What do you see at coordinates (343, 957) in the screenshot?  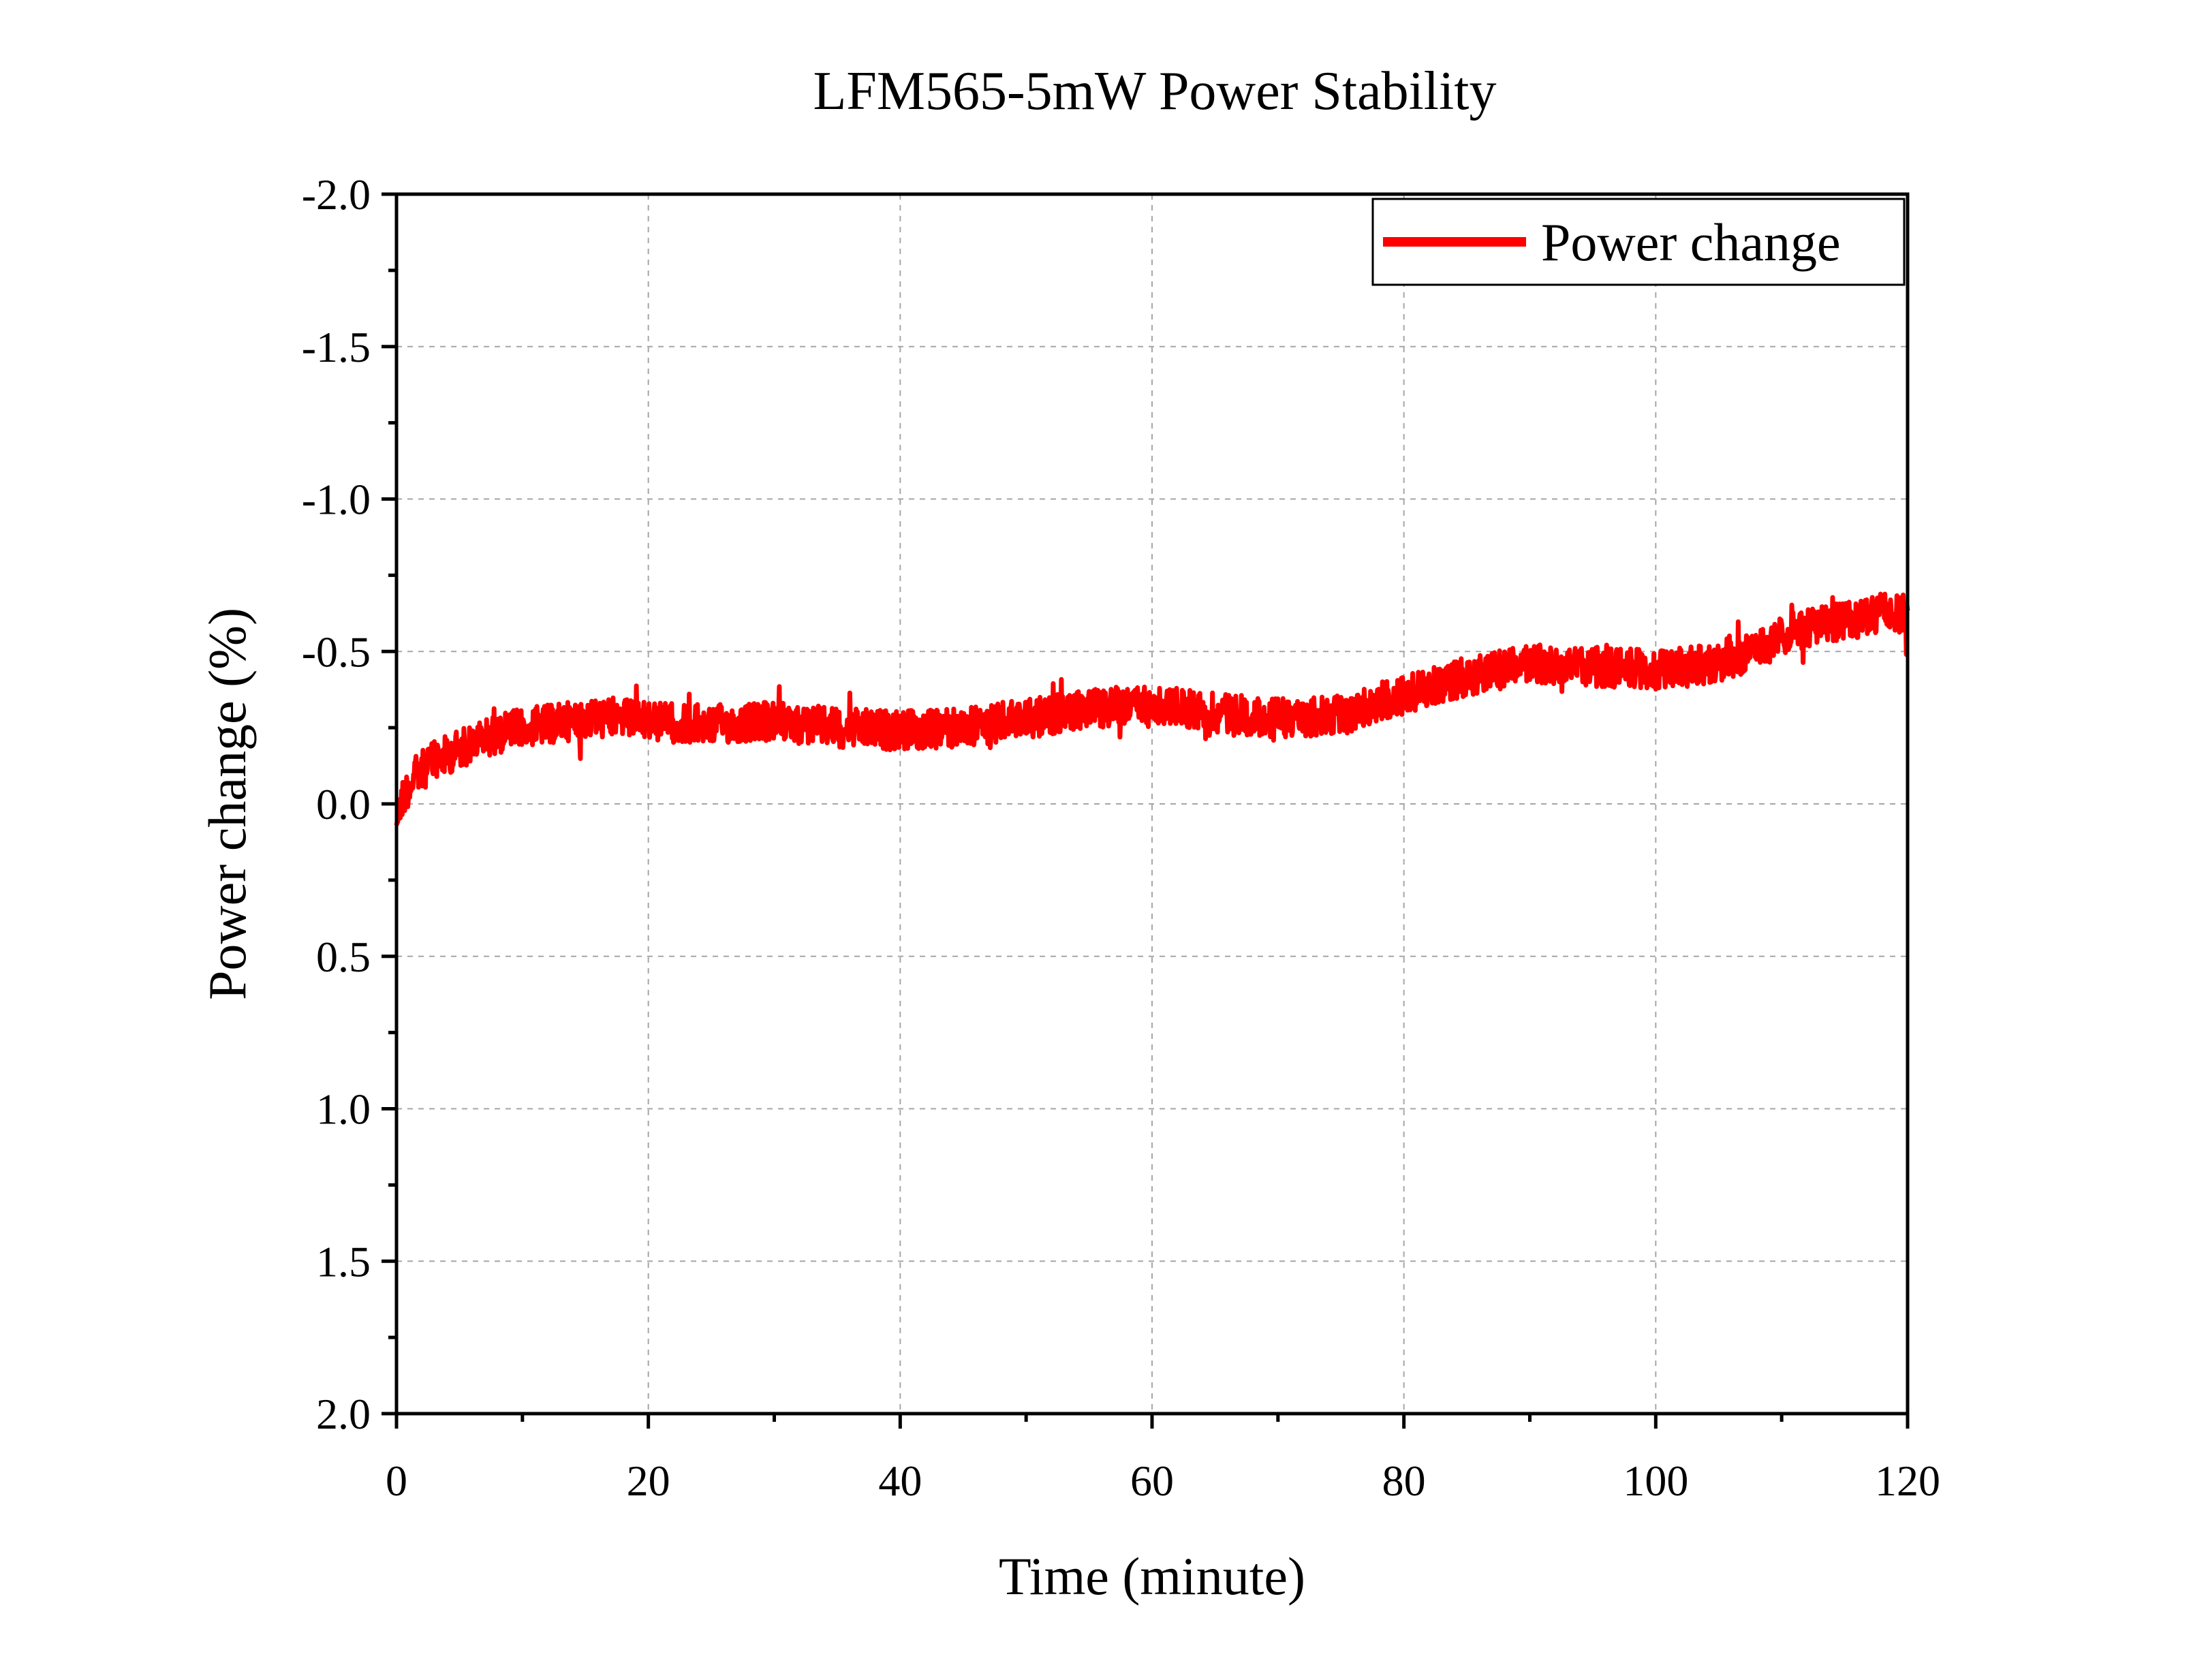 I see `y-tick-label: 0.5` at bounding box center [343, 957].